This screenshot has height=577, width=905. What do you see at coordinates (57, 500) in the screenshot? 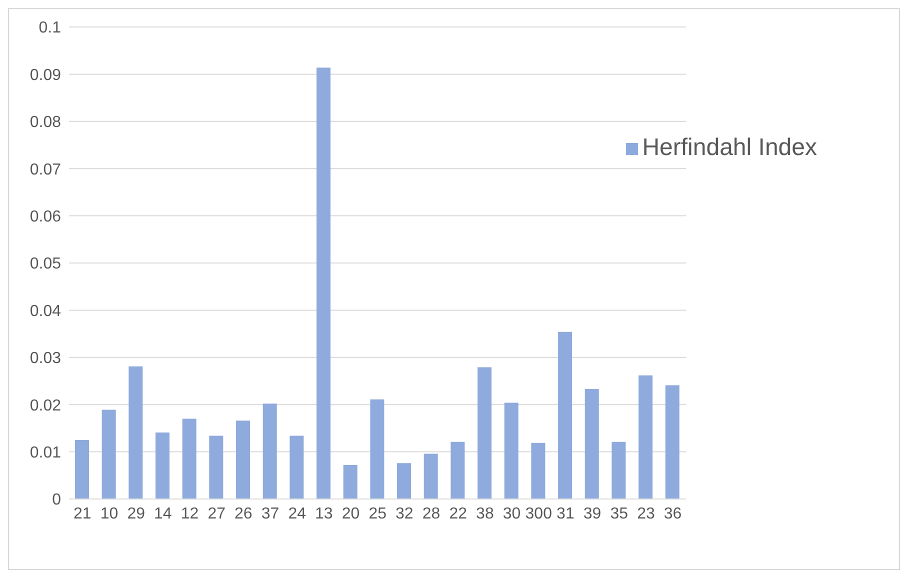
I see `y-tick-label: 0` at bounding box center [57, 500].